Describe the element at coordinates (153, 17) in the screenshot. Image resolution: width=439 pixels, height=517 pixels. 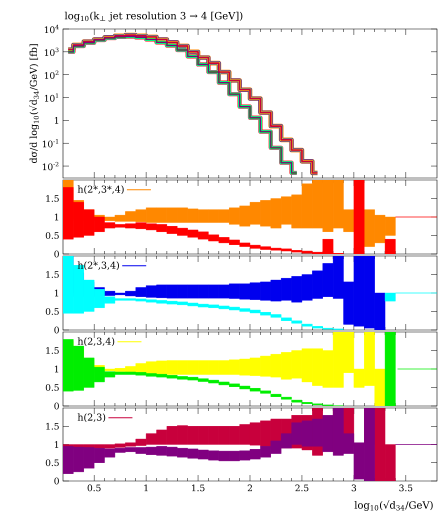
I see `chart-title: log$_{10}$(k$_{⊥}$ jet resolution 3 → 4 [GeV])` at that location.